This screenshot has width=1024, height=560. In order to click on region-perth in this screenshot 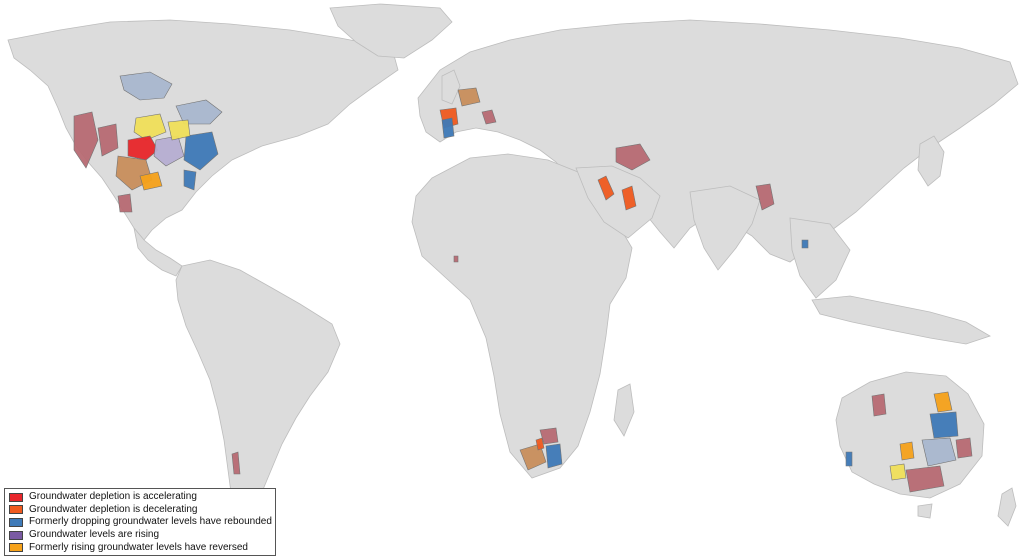, I will do `click(849, 459)`.